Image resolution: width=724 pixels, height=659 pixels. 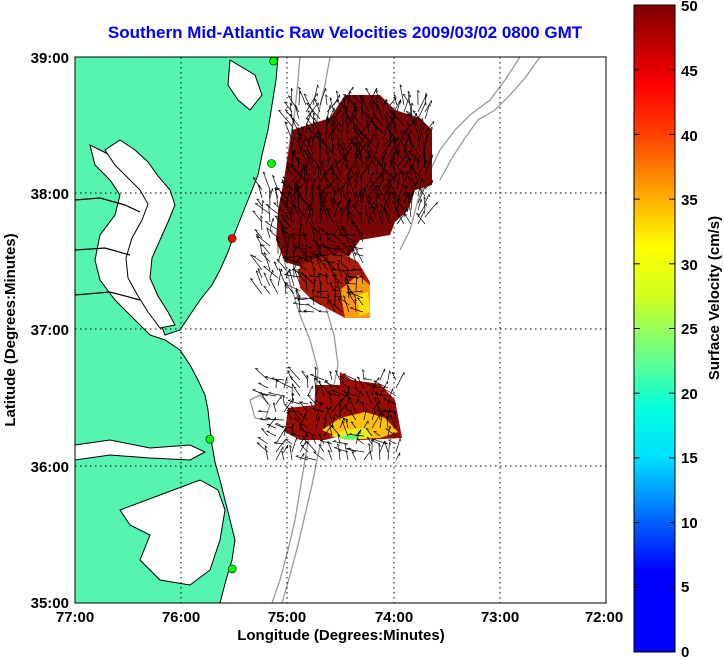 What do you see at coordinates (604, 617) in the screenshot?
I see `x-tick-label: 72:00` at bounding box center [604, 617].